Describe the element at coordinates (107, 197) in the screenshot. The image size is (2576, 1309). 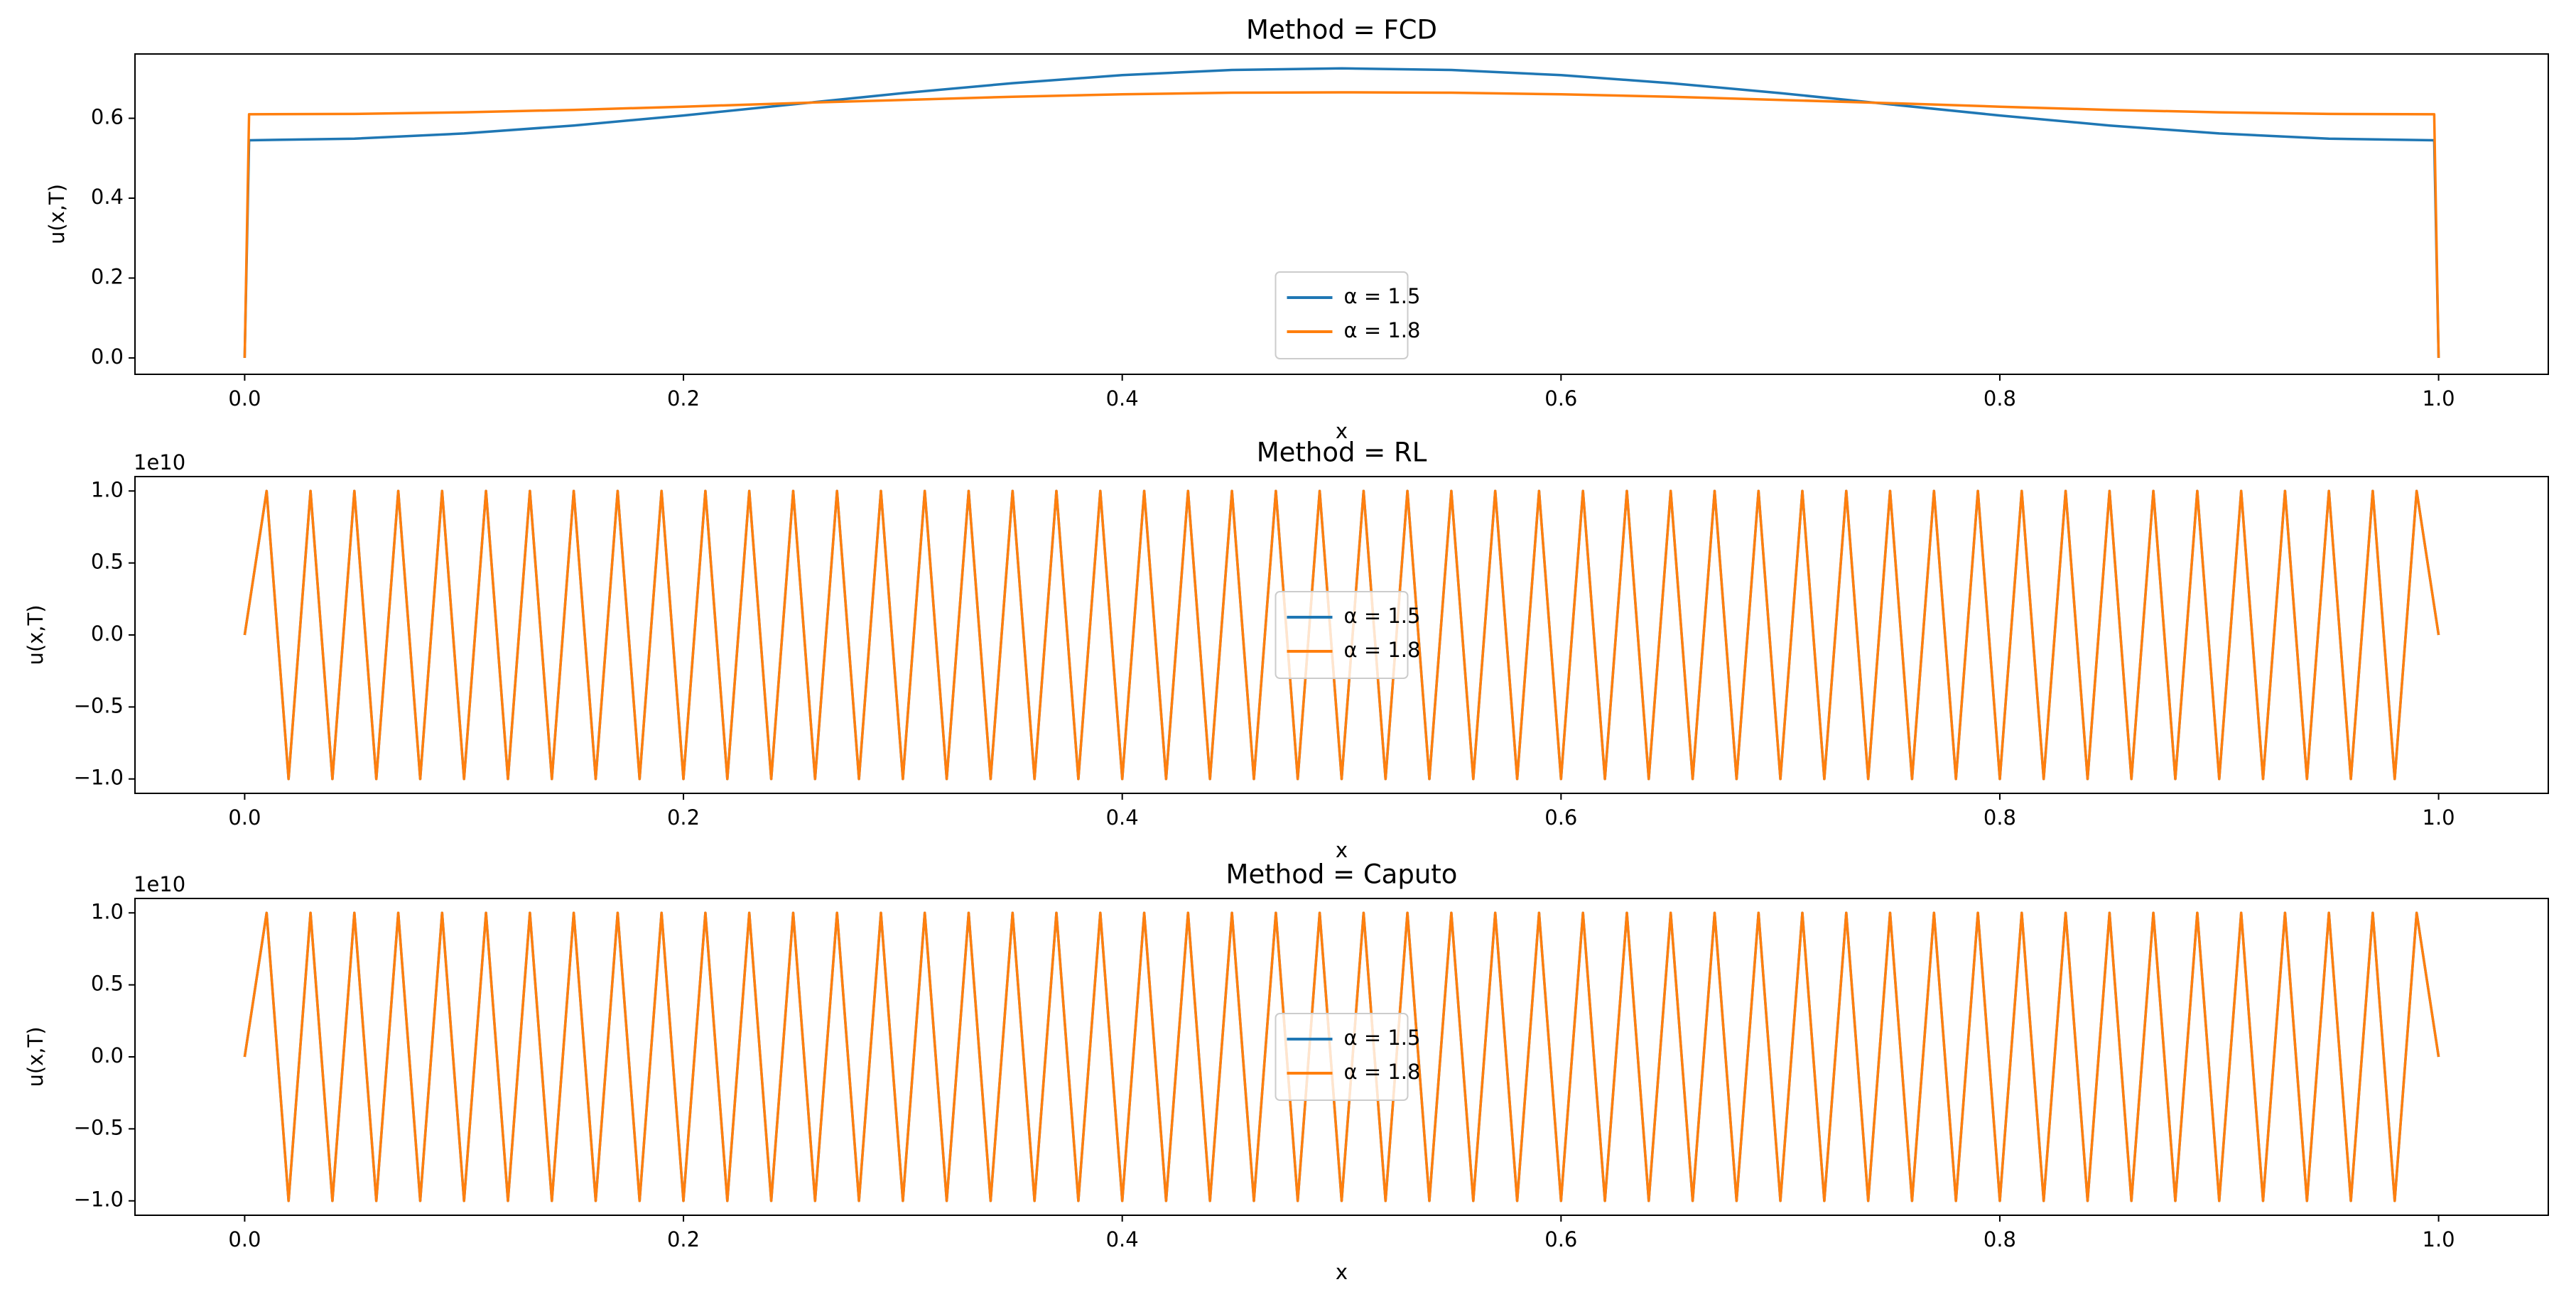
I see `y-tick-label: 0.4` at that location.